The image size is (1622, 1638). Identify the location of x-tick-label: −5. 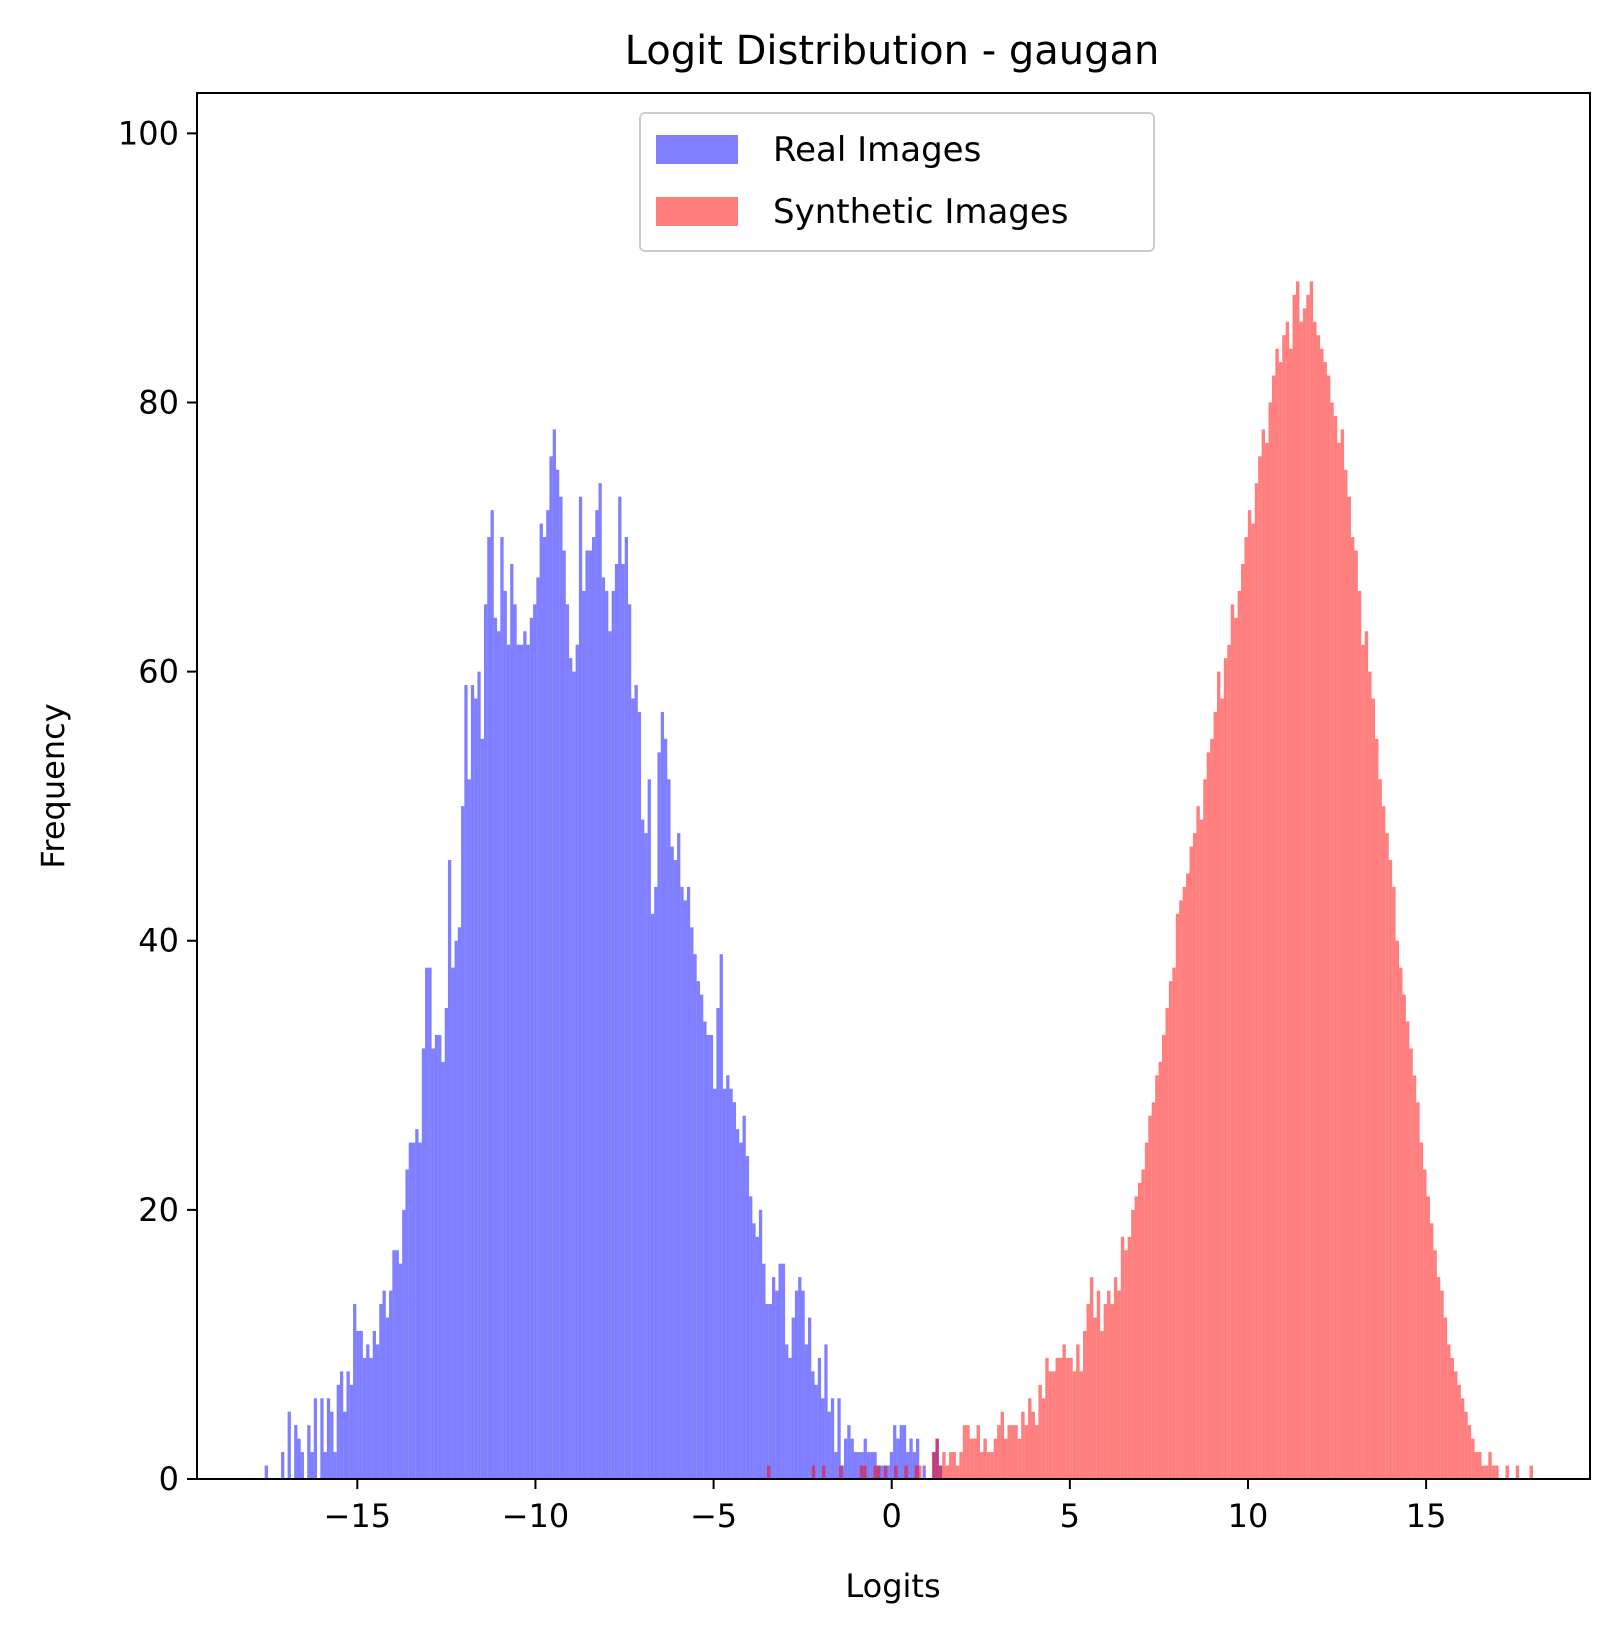
(713, 1516).